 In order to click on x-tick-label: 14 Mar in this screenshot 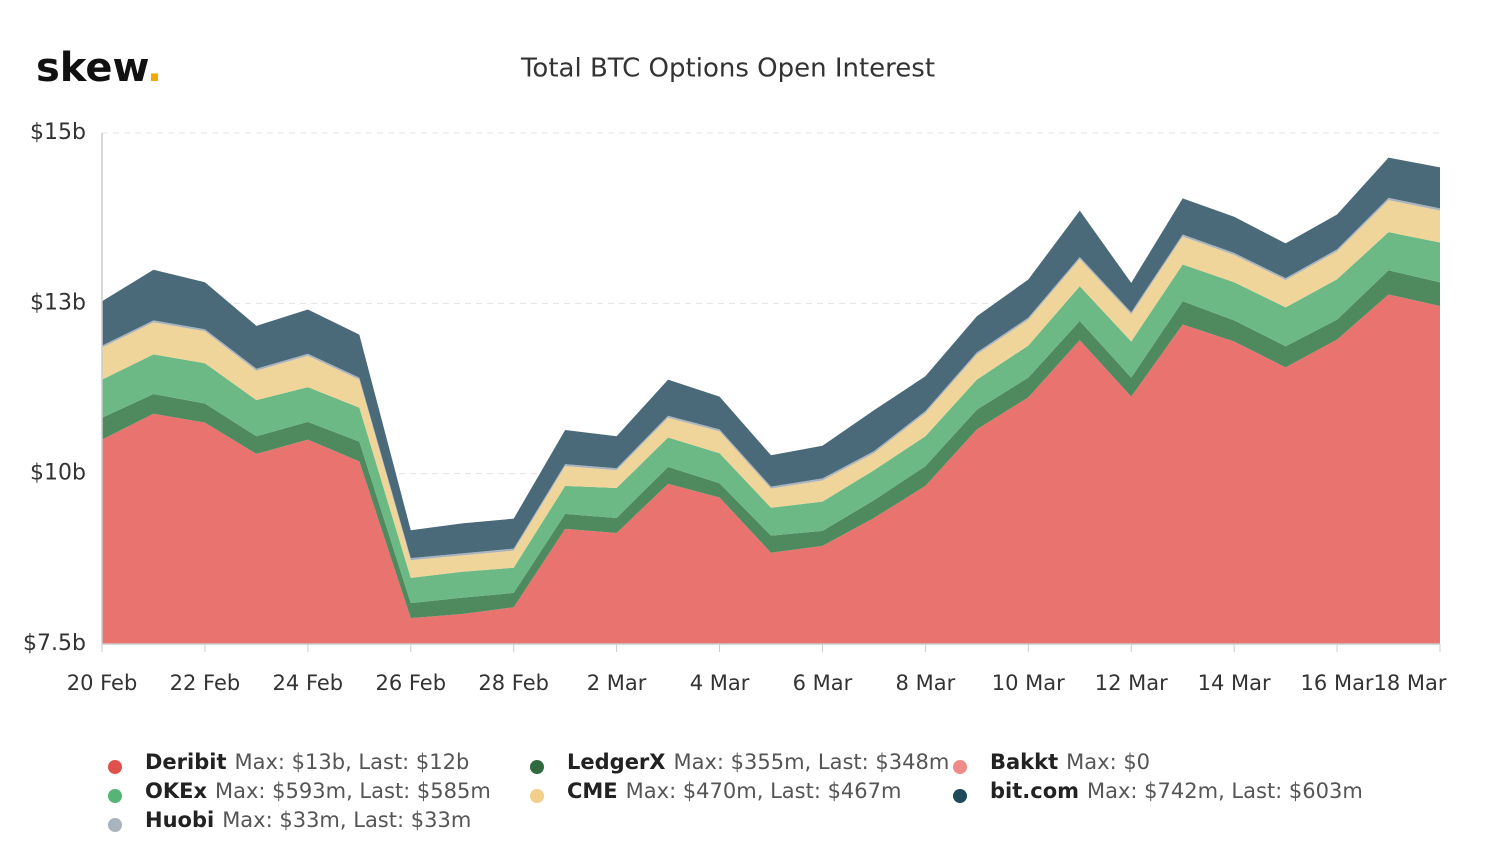, I will do `click(1234, 683)`.